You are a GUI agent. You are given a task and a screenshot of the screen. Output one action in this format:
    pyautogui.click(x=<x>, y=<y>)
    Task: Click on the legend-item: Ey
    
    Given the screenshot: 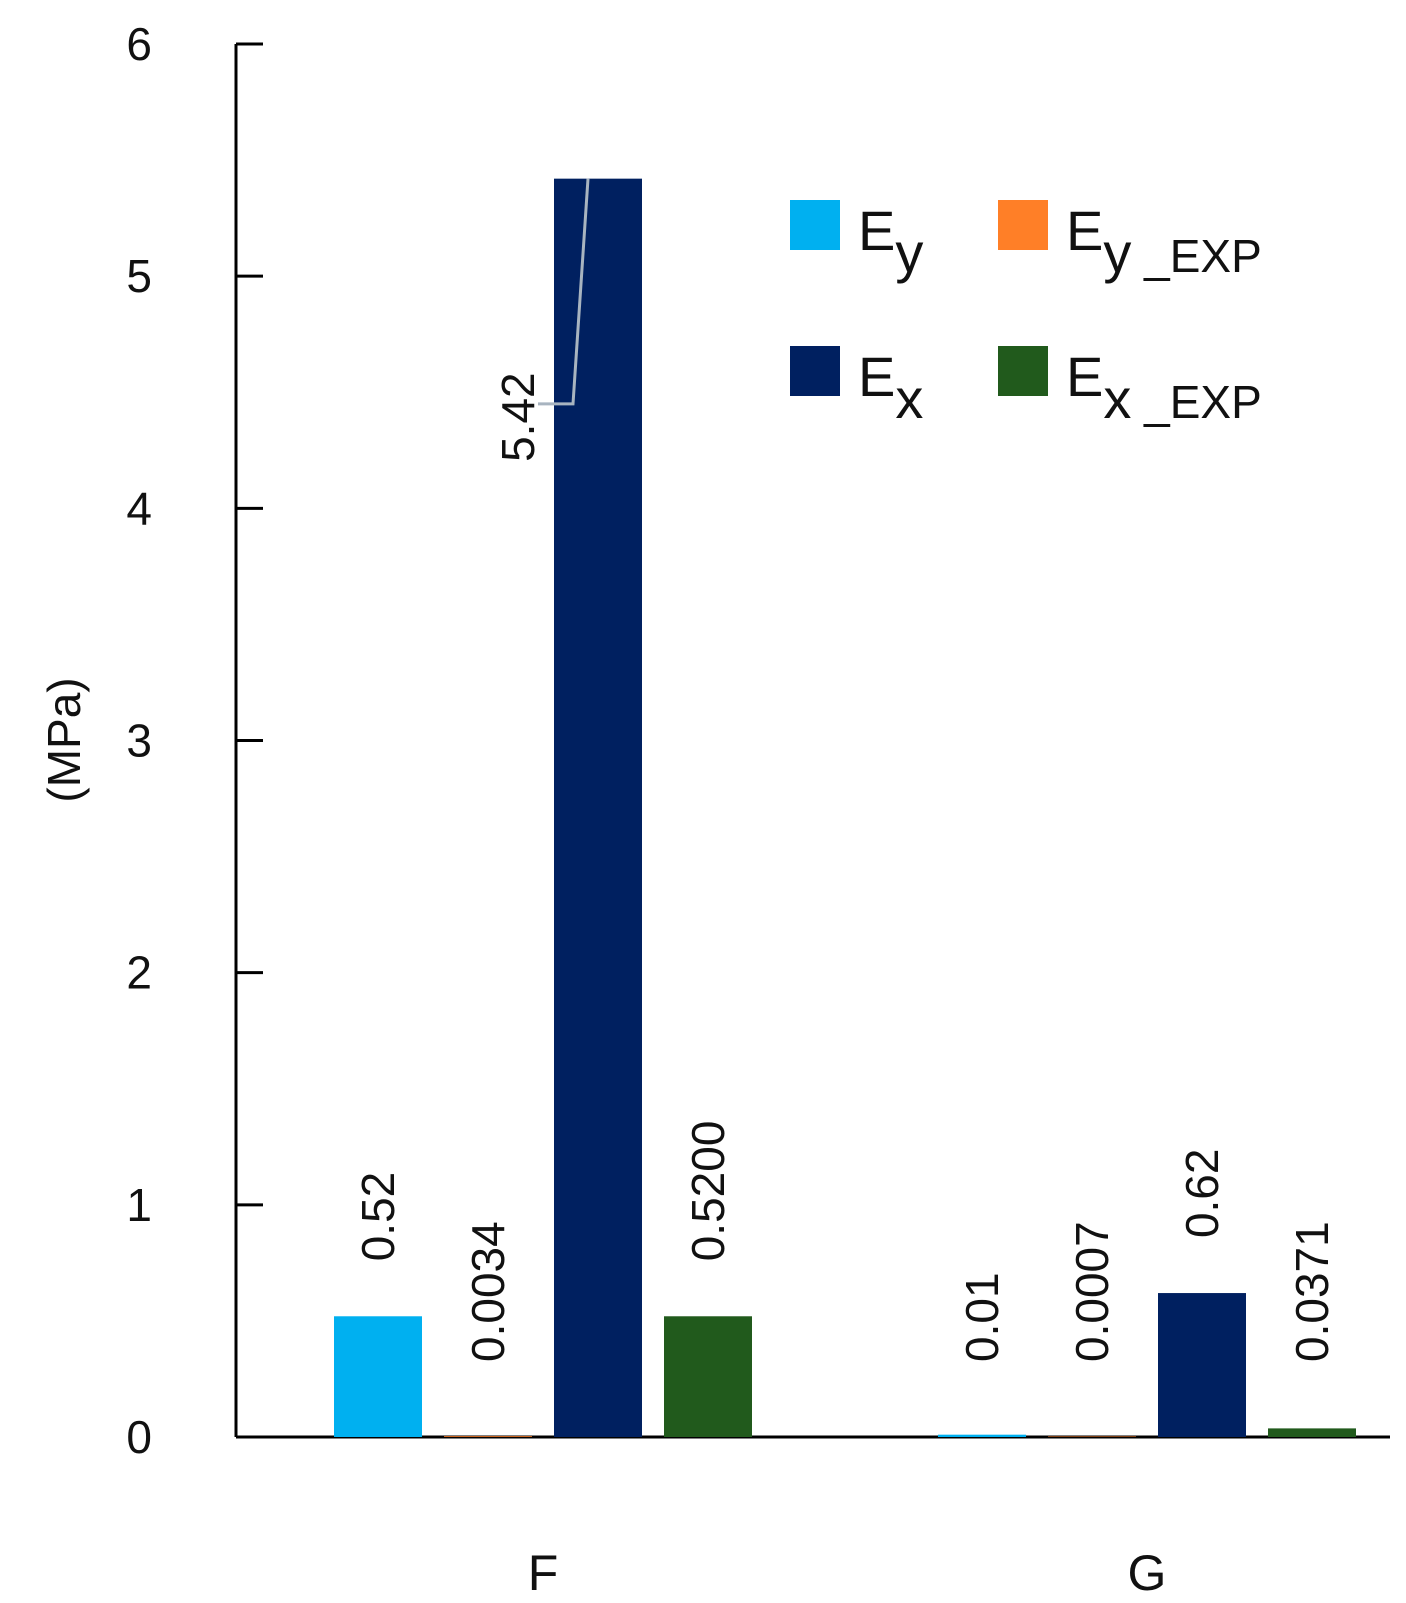 What is the action you would take?
    pyautogui.click(x=856, y=241)
    